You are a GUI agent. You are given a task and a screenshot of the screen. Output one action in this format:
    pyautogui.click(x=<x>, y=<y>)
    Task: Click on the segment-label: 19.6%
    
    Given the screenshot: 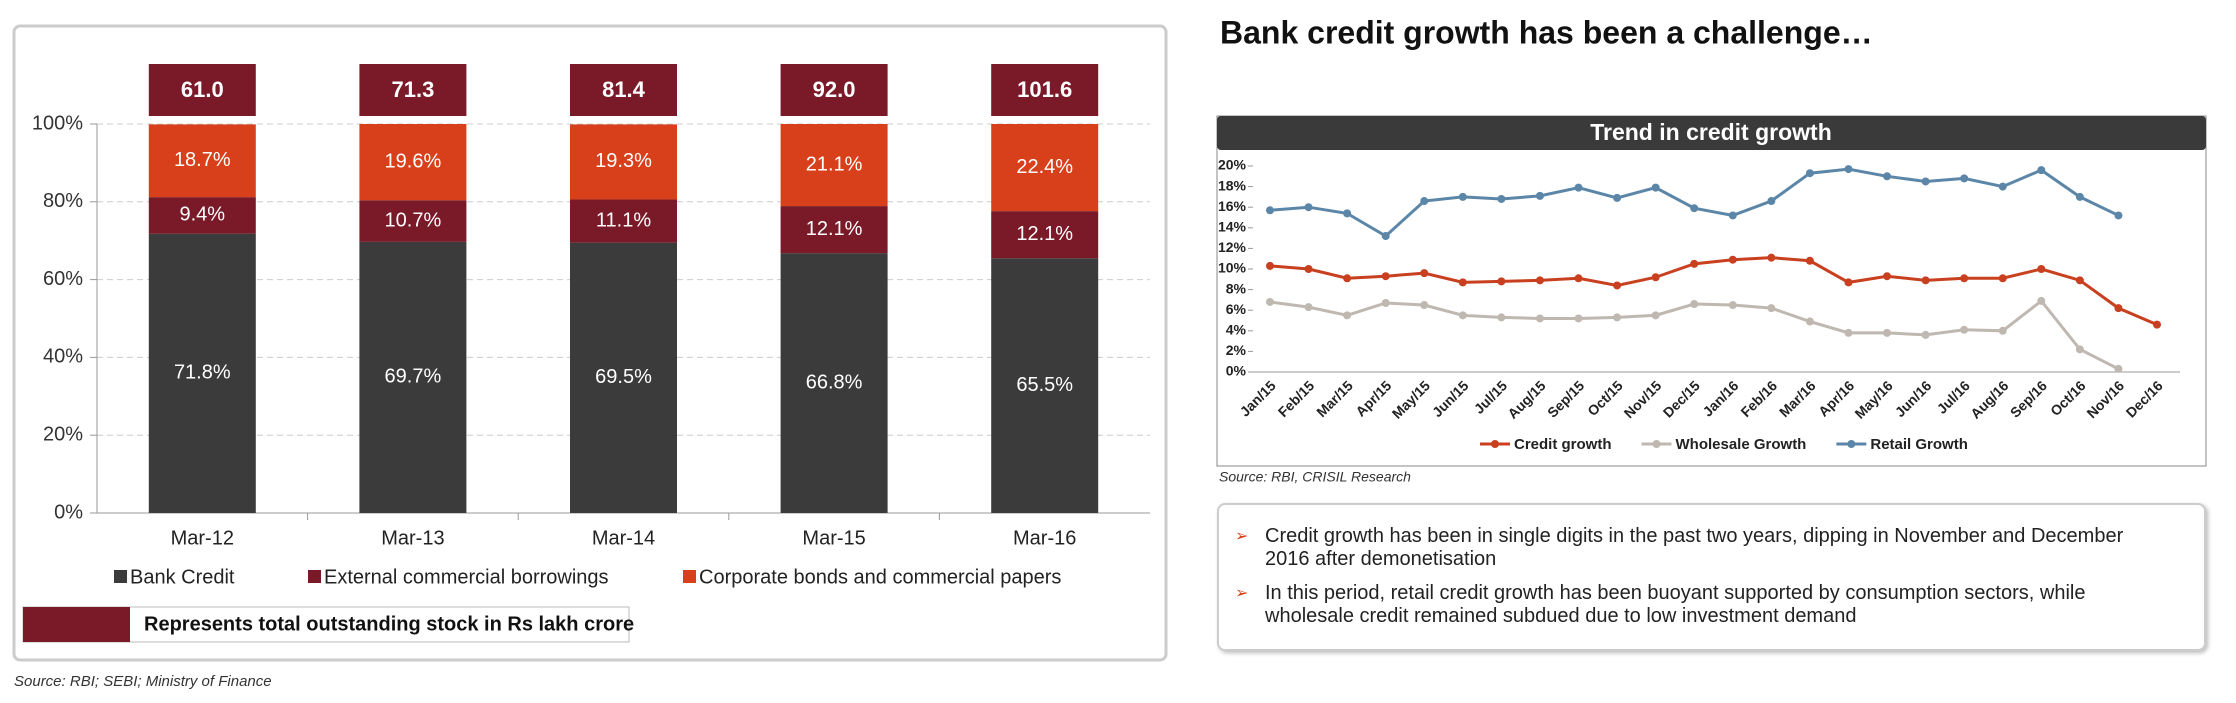 What is the action you would take?
    pyautogui.click(x=413, y=161)
    